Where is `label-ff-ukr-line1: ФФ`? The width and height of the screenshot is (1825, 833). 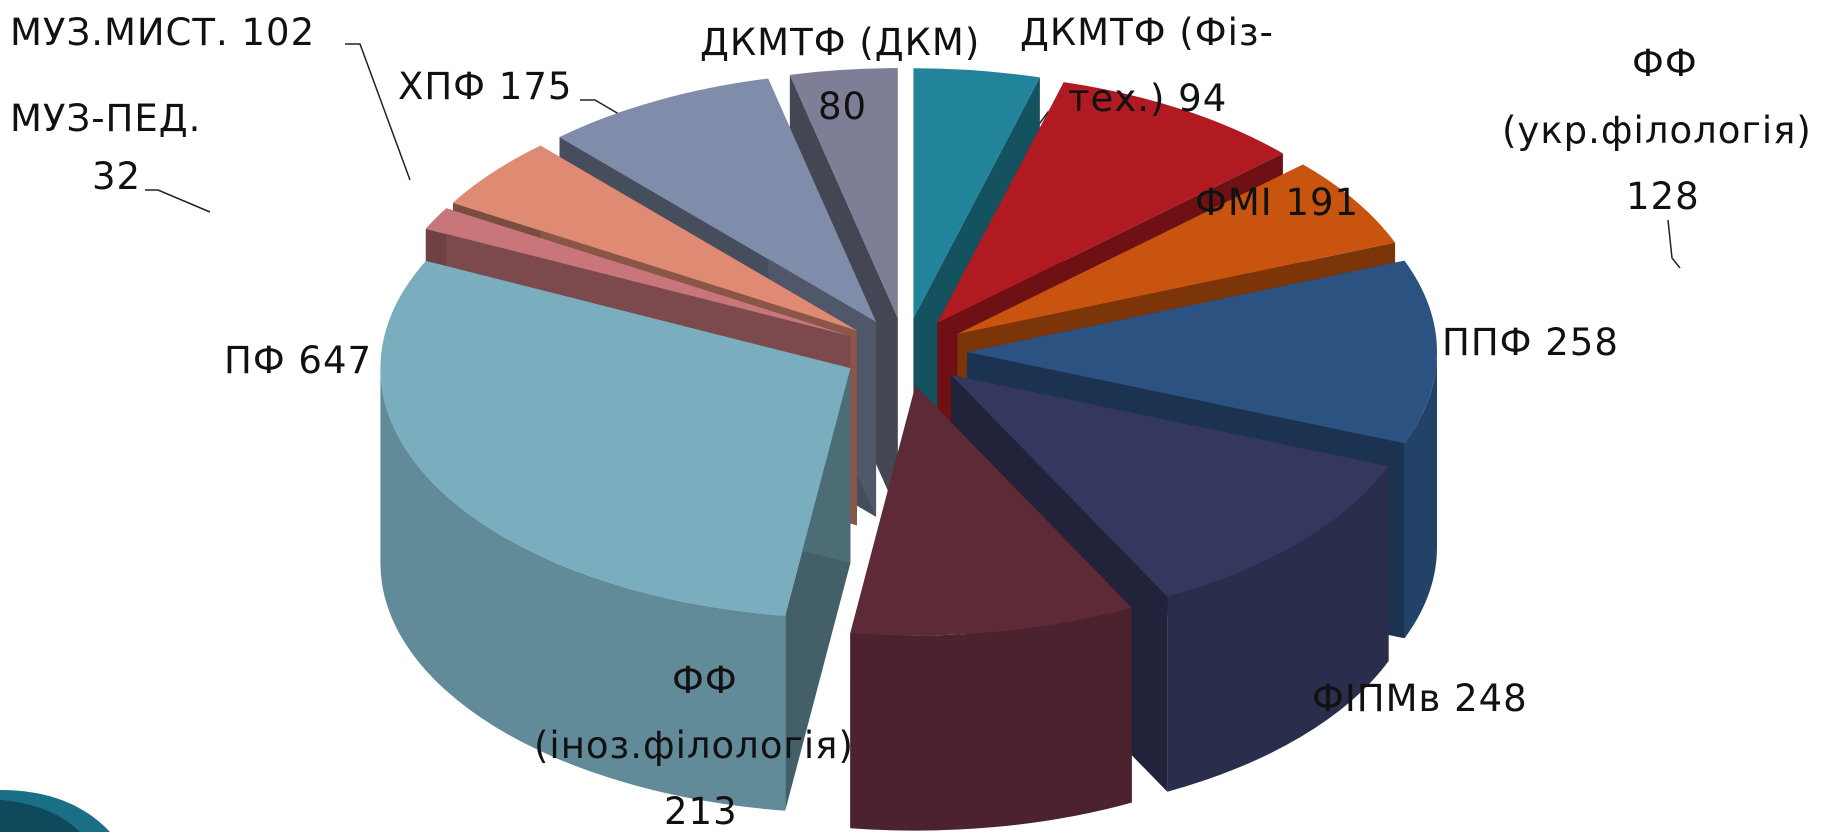
label-ff-ukr-line1: ФФ is located at coordinates (1665, 63).